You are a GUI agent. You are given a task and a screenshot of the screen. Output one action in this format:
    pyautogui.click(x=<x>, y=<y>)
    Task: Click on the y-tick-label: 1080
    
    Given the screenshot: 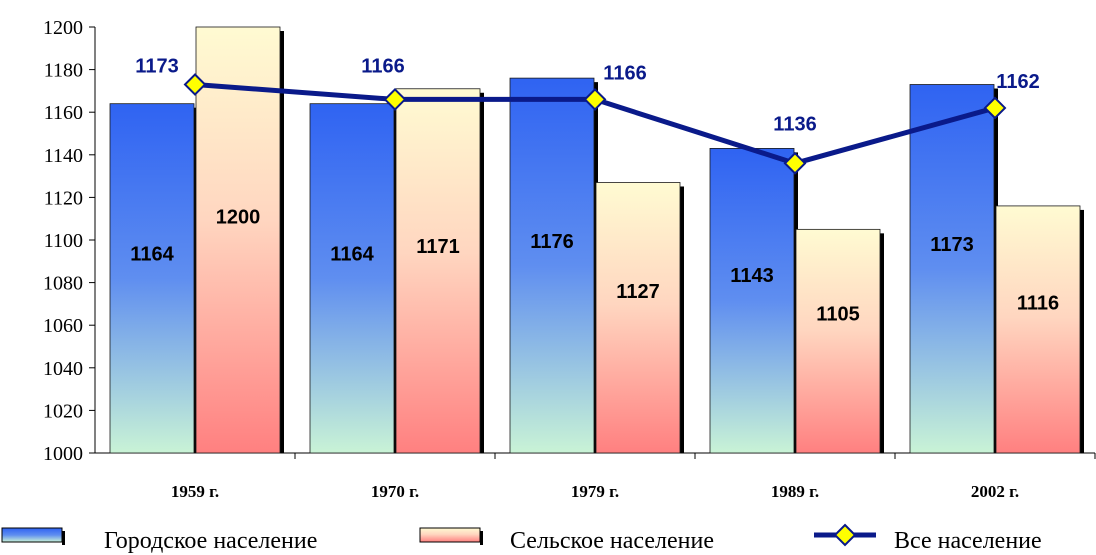 What is the action you would take?
    pyautogui.click(x=63, y=284)
    